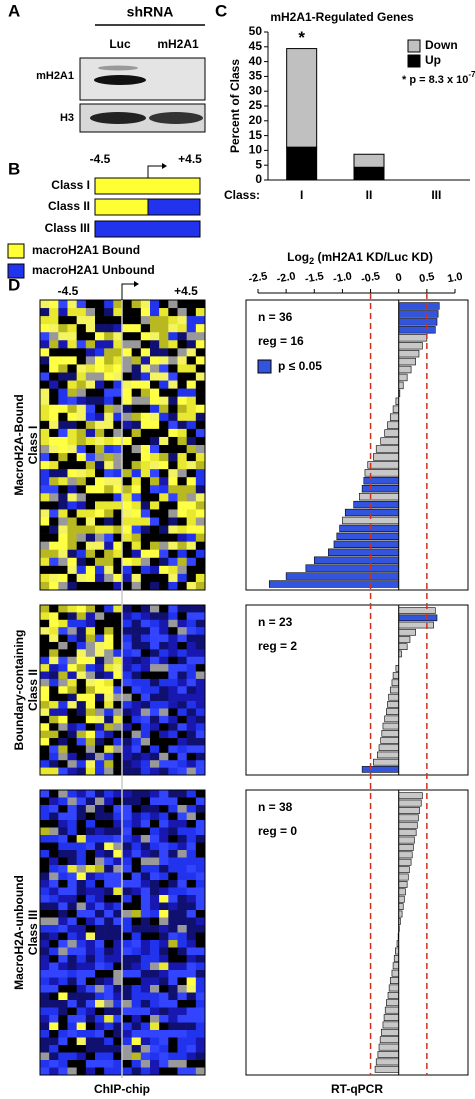  Describe the element at coordinates (258, 164) in the screenshot. I see `y-tick-label: 5` at that location.